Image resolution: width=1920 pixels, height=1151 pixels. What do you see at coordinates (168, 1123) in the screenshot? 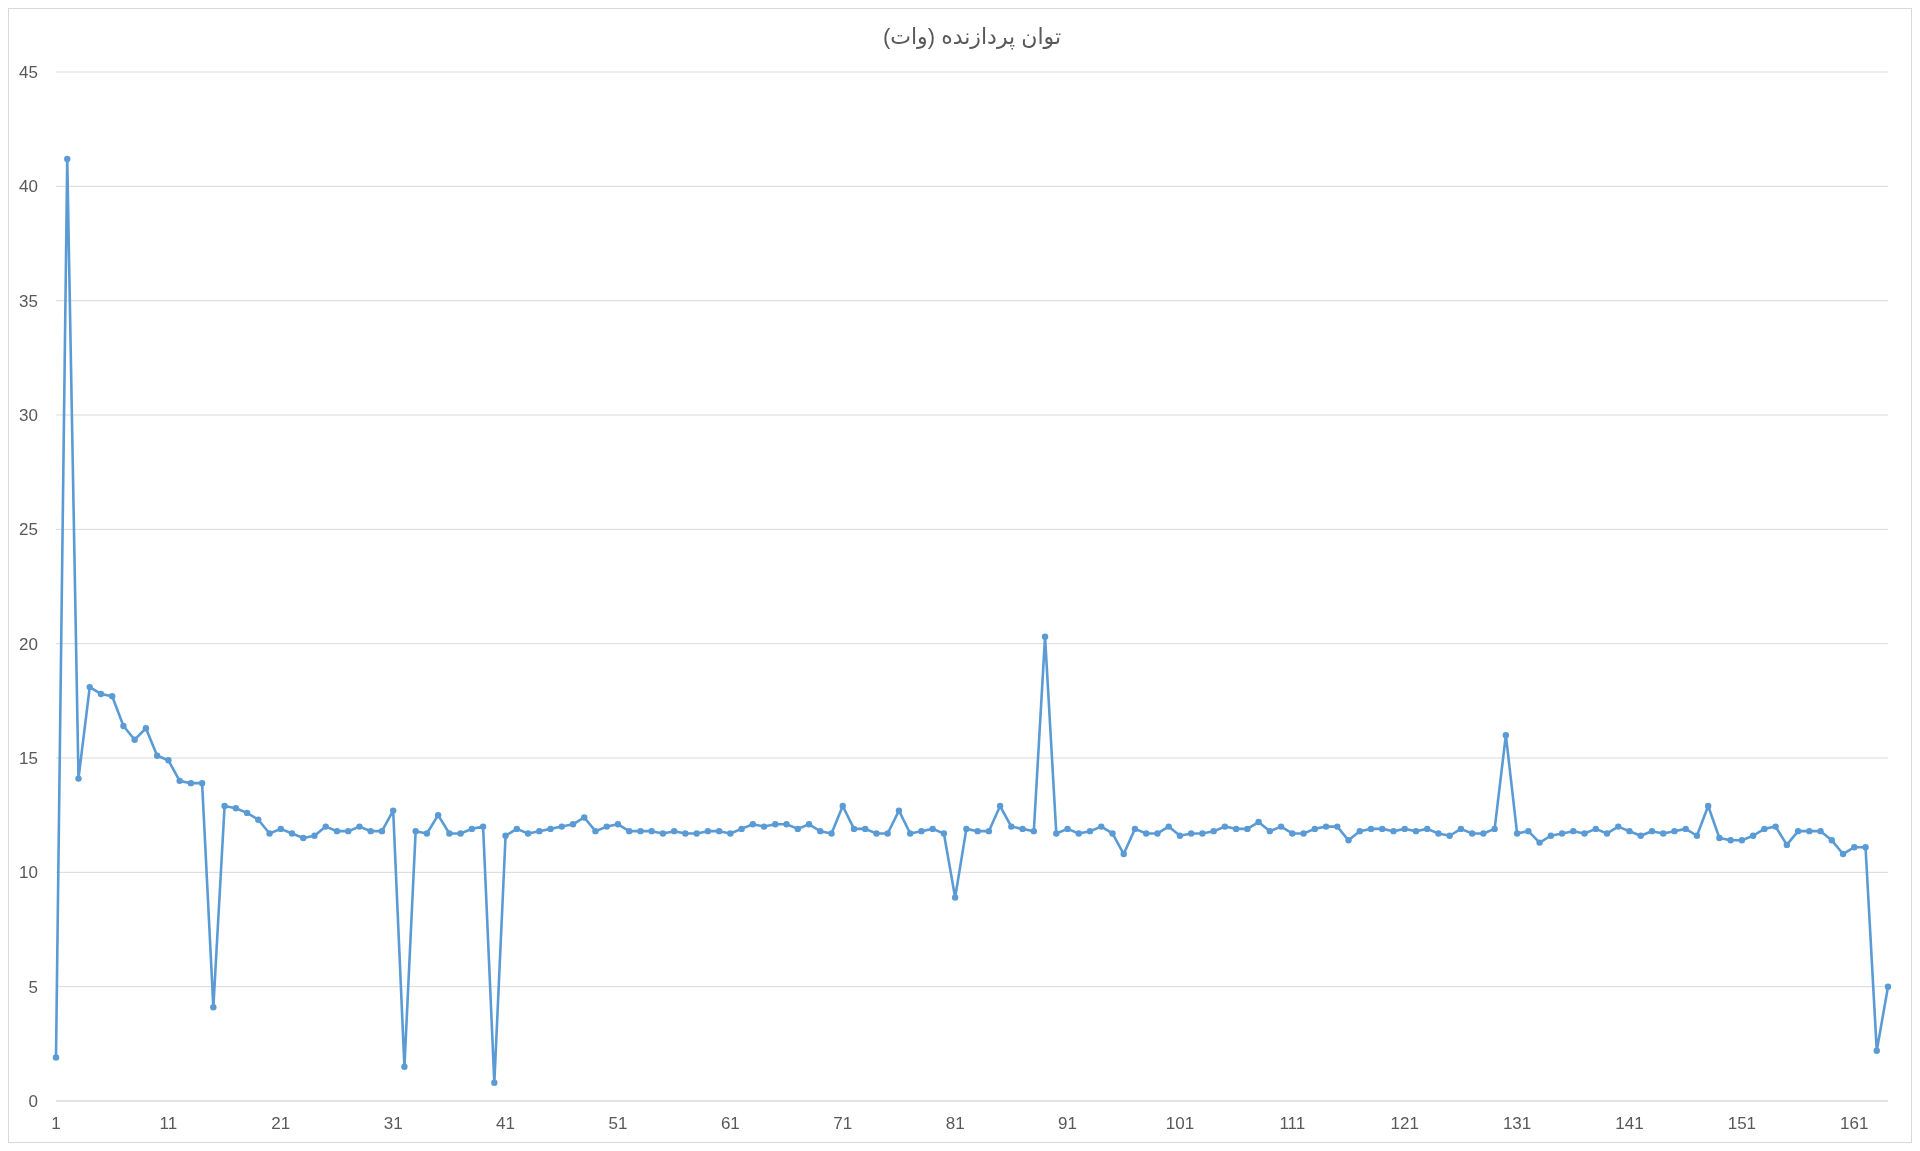
I see `x-tick-label: 11` at bounding box center [168, 1123].